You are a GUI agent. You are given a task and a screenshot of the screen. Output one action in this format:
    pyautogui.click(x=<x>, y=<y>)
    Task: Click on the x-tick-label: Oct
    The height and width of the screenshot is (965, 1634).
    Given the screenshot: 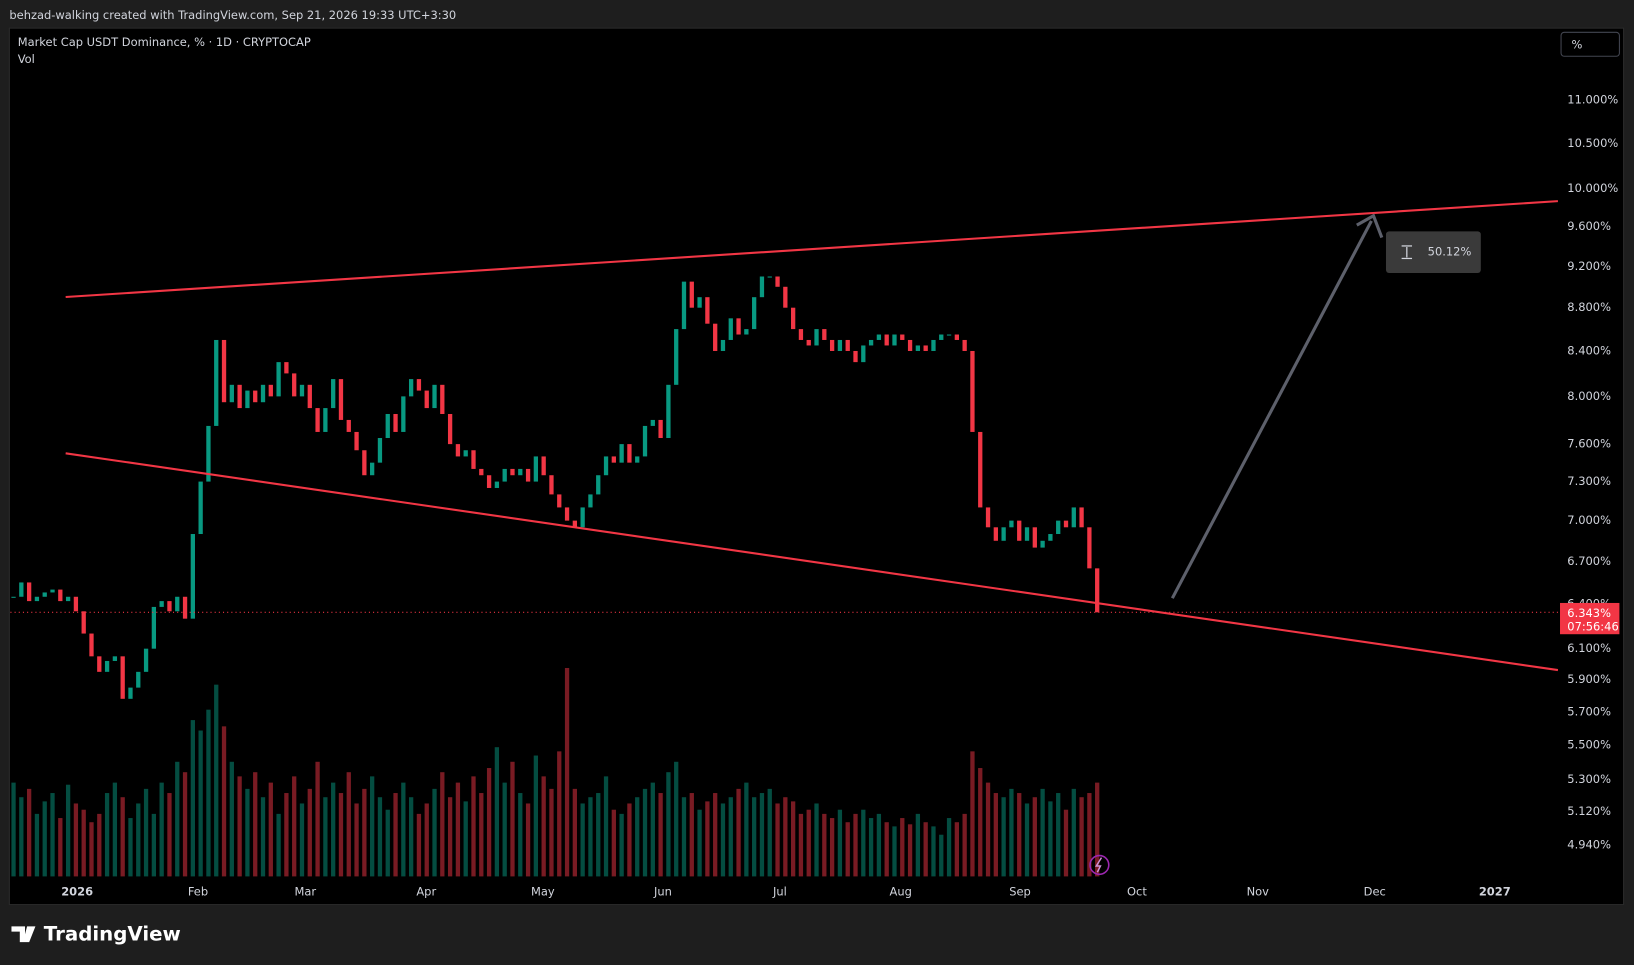 What is the action you would take?
    pyautogui.click(x=1137, y=892)
    